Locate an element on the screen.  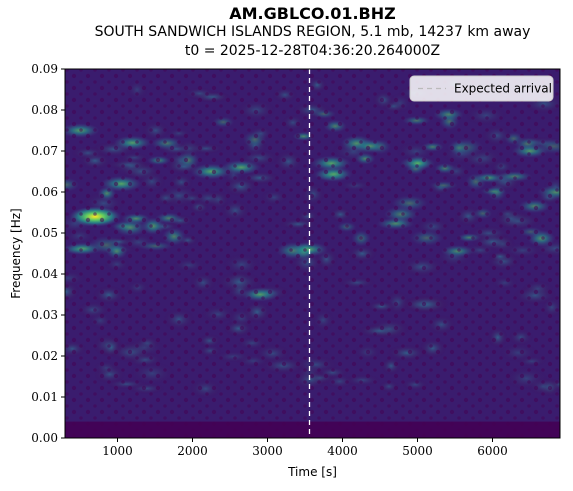
y-tick-label: 0.05 is located at coordinates (44, 233).